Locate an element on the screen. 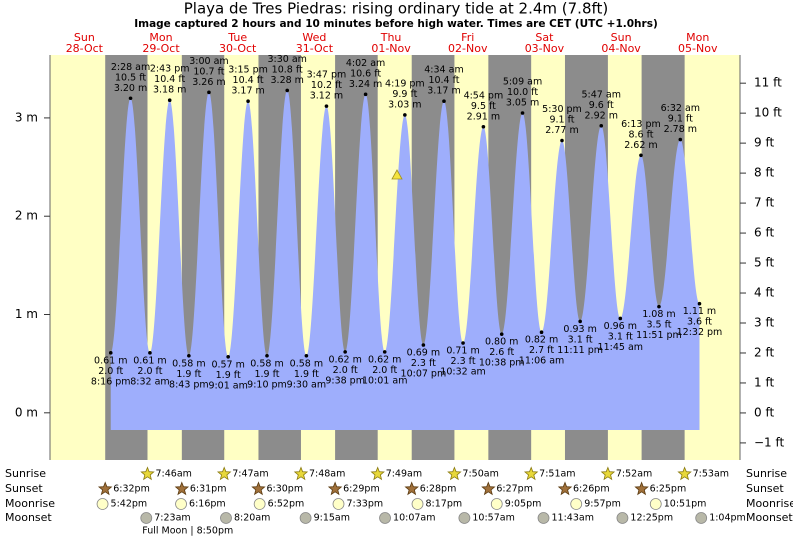 This screenshot has width=793, height=538. moon-phase: Full Moon | 8:50pm is located at coordinates (187, 531).